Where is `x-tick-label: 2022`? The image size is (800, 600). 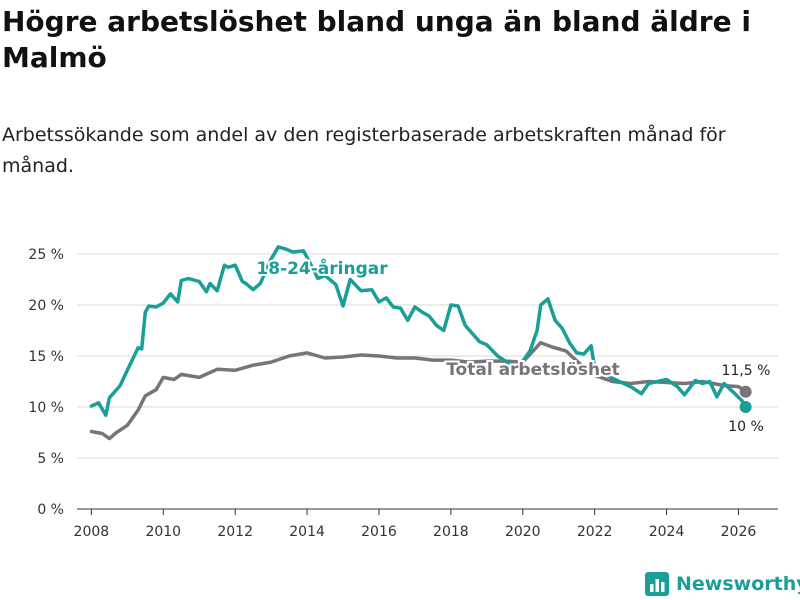 x-tick-label: 2022 is located at coordinates (595, 532).